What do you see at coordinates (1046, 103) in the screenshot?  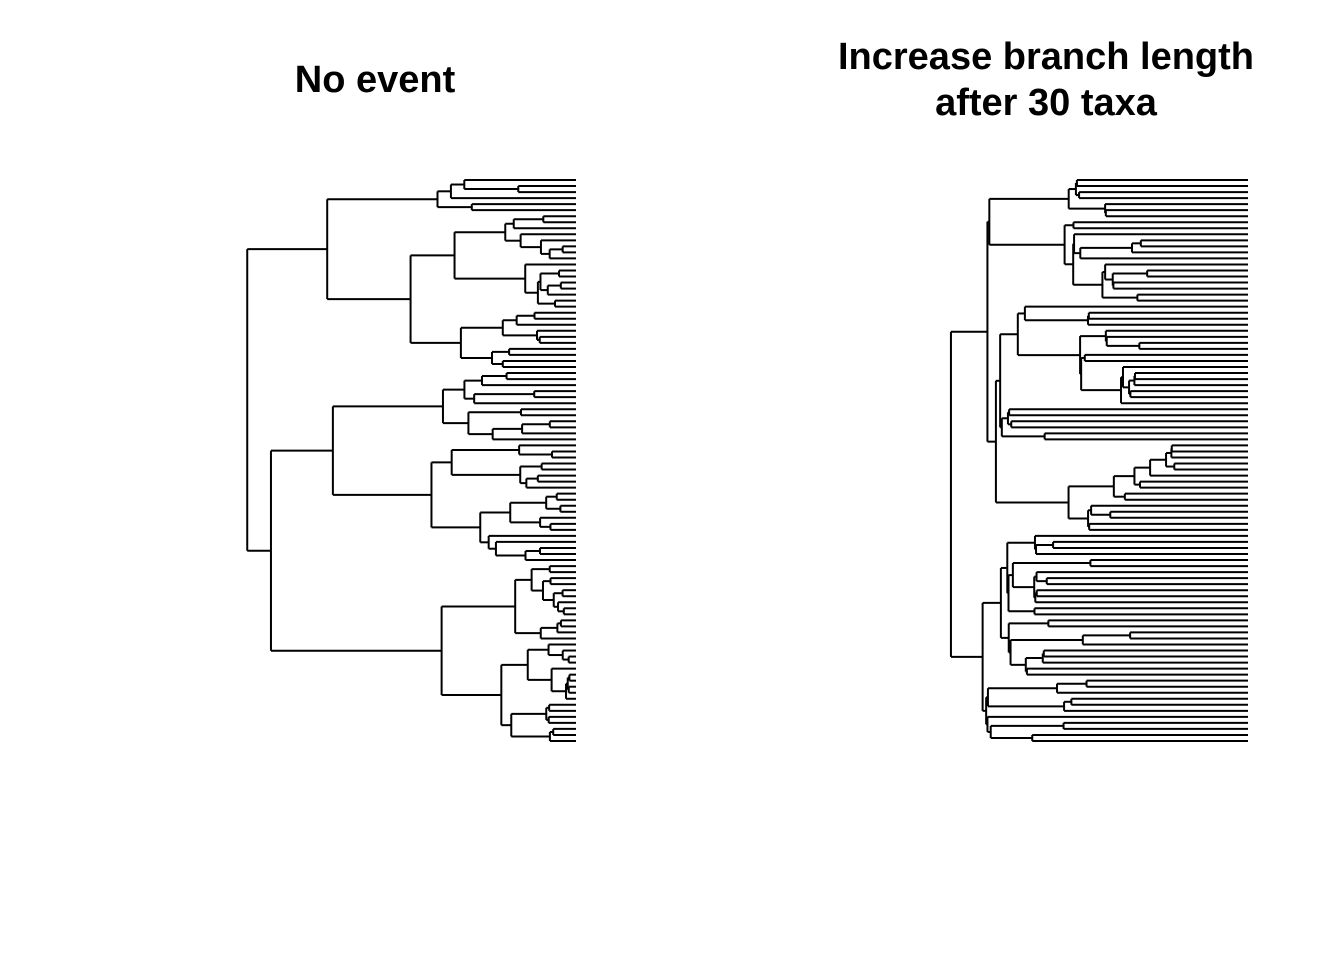 I see `title-line-2: after 30 taxa` at bounding box center [1046, 103].